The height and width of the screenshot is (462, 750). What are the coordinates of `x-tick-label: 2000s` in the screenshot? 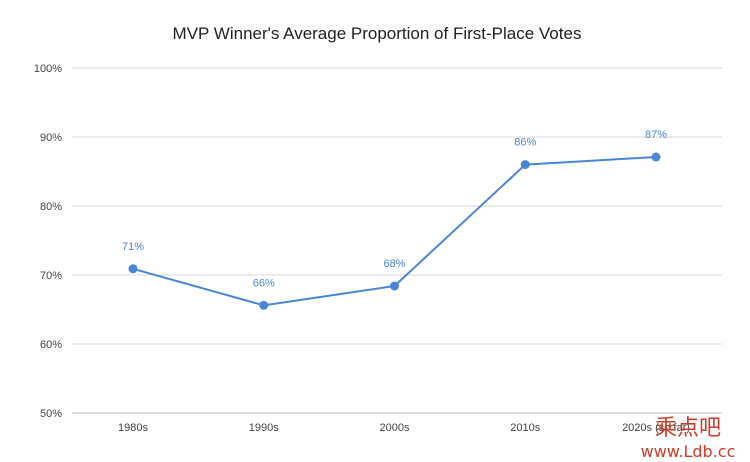 It's located at (395, 428).